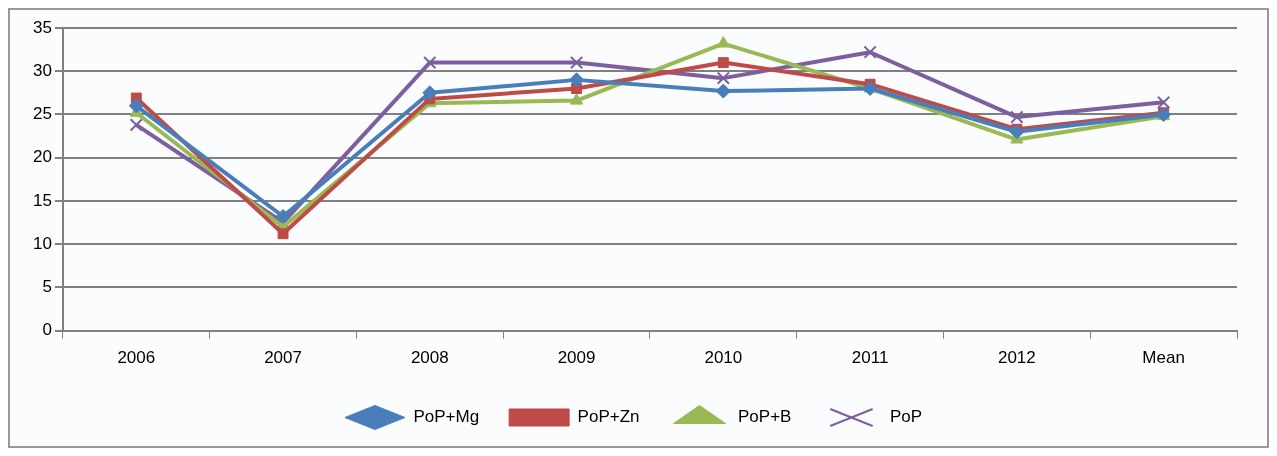 The image size is (1277, 456). Describe the element at coordinates (446, 417) in the screenshot. I see `legend-label: PoP+Mg` at that location.